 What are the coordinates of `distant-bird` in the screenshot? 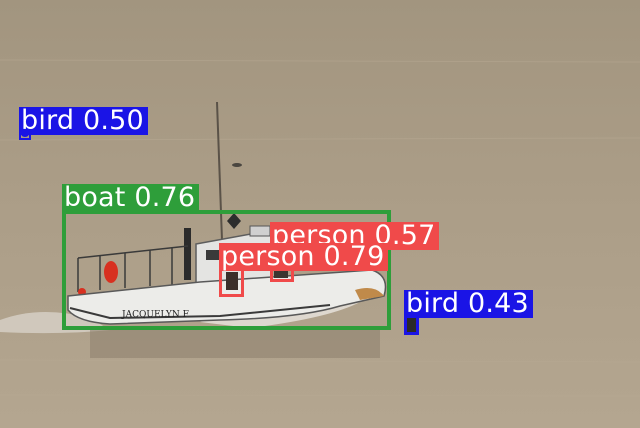 It's located at (237, 165).